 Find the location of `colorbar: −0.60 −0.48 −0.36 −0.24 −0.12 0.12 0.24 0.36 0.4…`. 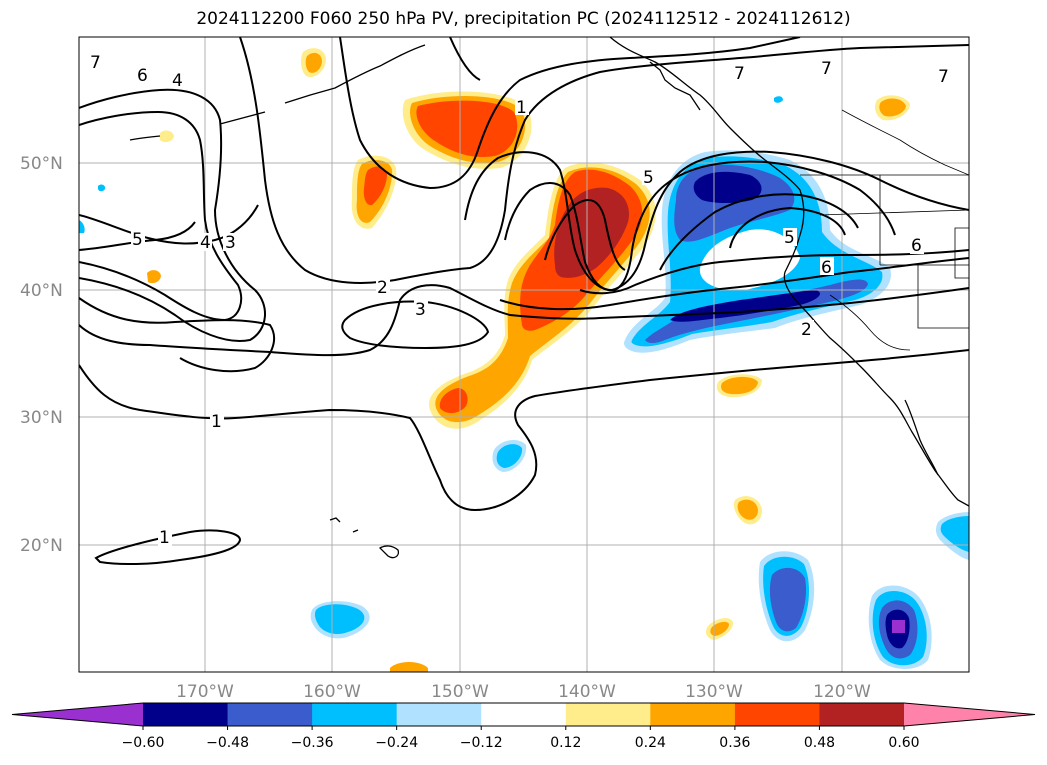

colorbar: −0.60 −0.48 −0.36 −0.24 −0.12 0.12 0.24 0.36 0.4… is located at coordinates (523, 726).